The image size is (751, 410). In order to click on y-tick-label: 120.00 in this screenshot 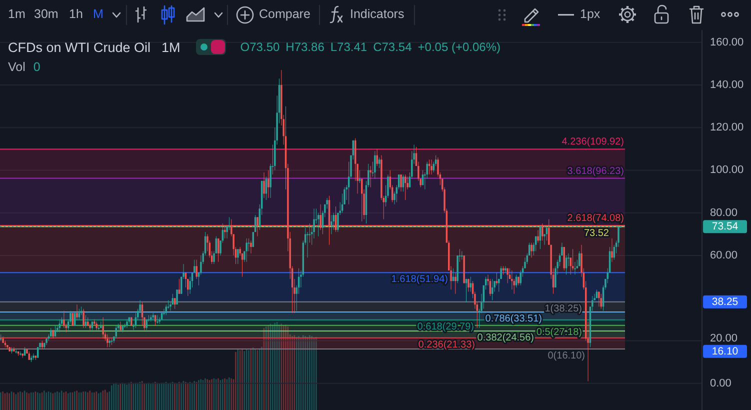, I will do `click(727, 128)`.